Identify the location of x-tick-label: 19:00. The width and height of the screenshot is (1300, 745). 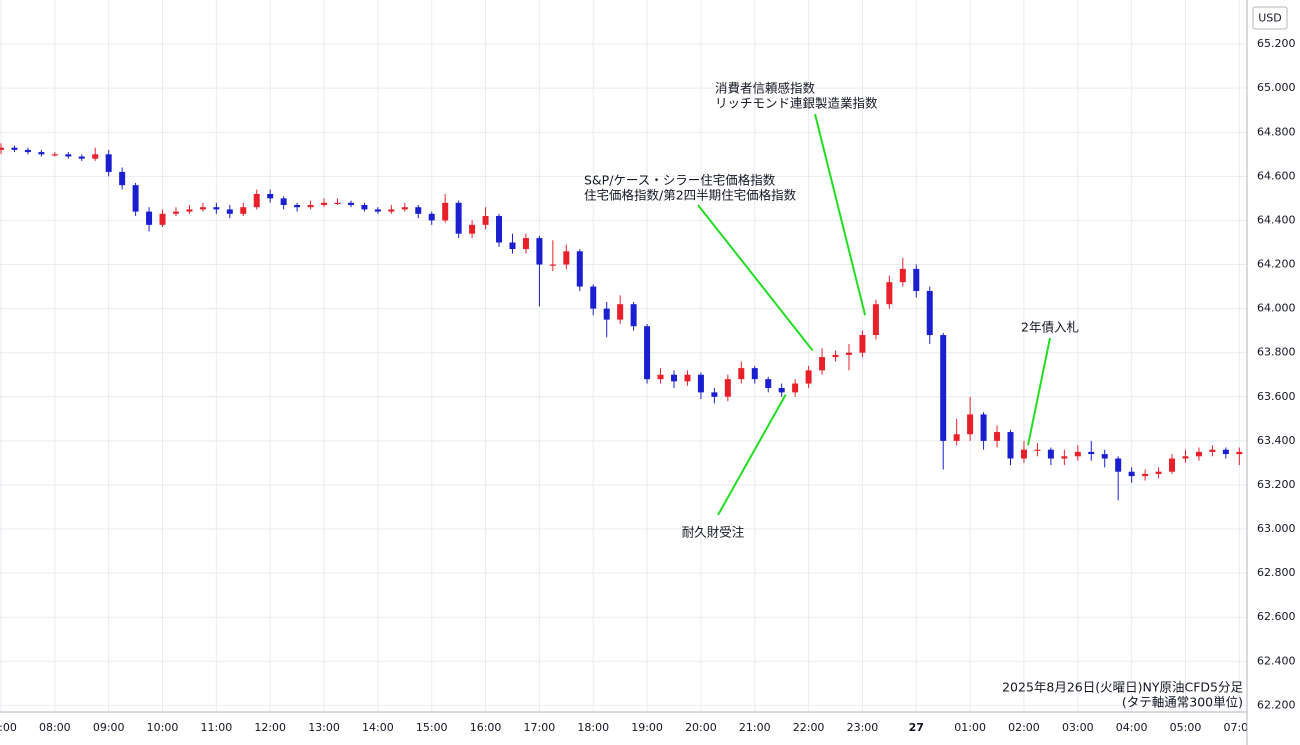
(647, 727).